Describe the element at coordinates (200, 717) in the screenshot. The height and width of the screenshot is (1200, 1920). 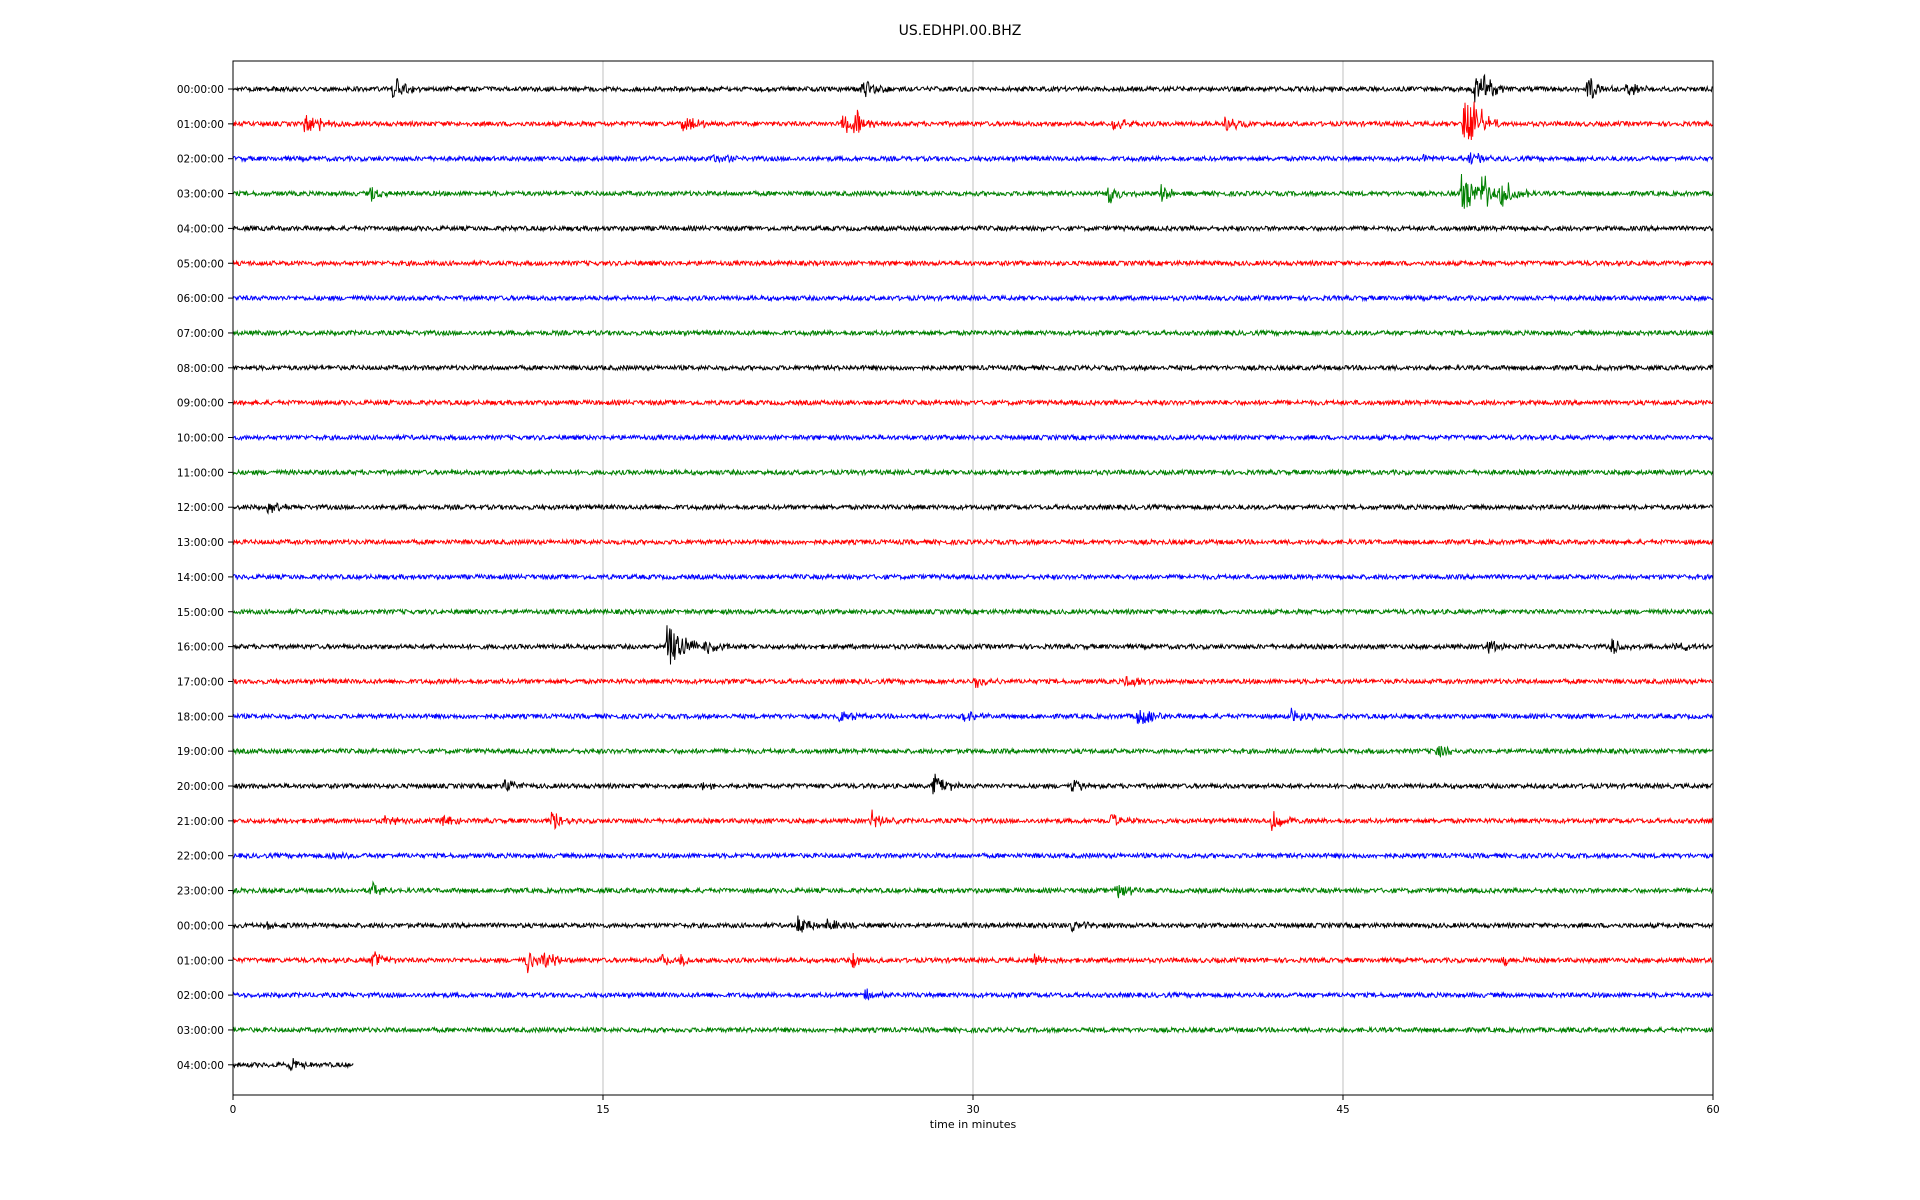
I see `y-tick-label: 18:00:00` at that location.